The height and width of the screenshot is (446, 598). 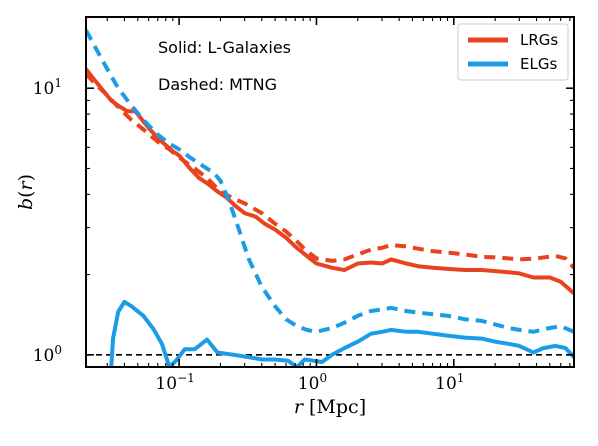 What do you see at coordinates (47, 354) in the screenshot?
I see `y-tick-label: 10⁰` at bounding box center [47, 354].